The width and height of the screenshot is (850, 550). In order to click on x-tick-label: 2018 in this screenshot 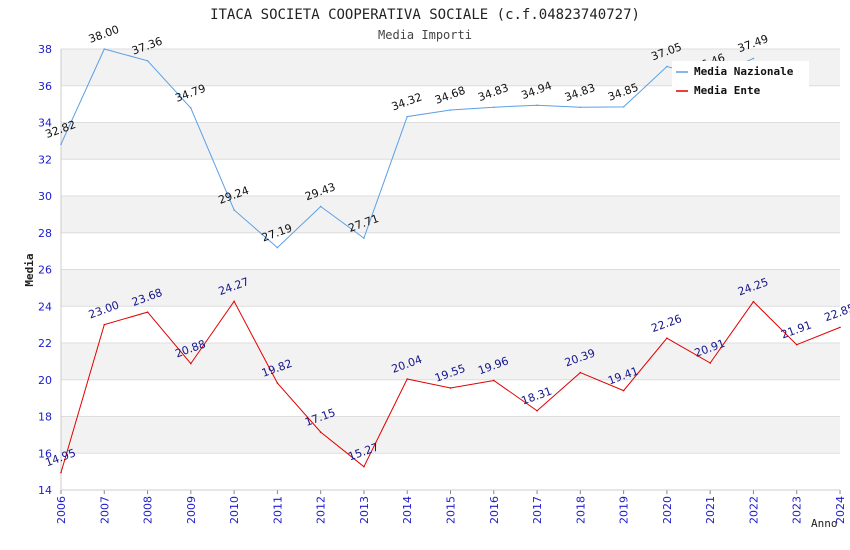, I will do `click(580, 510)`.